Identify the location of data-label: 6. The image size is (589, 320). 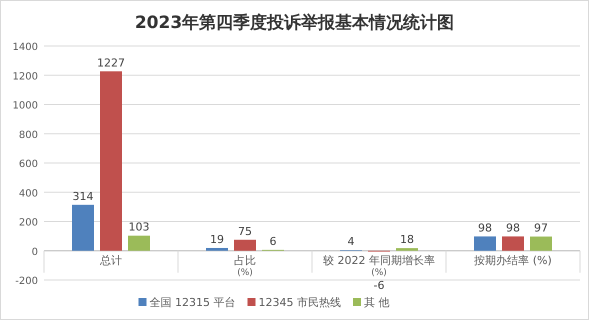
(273, 241).